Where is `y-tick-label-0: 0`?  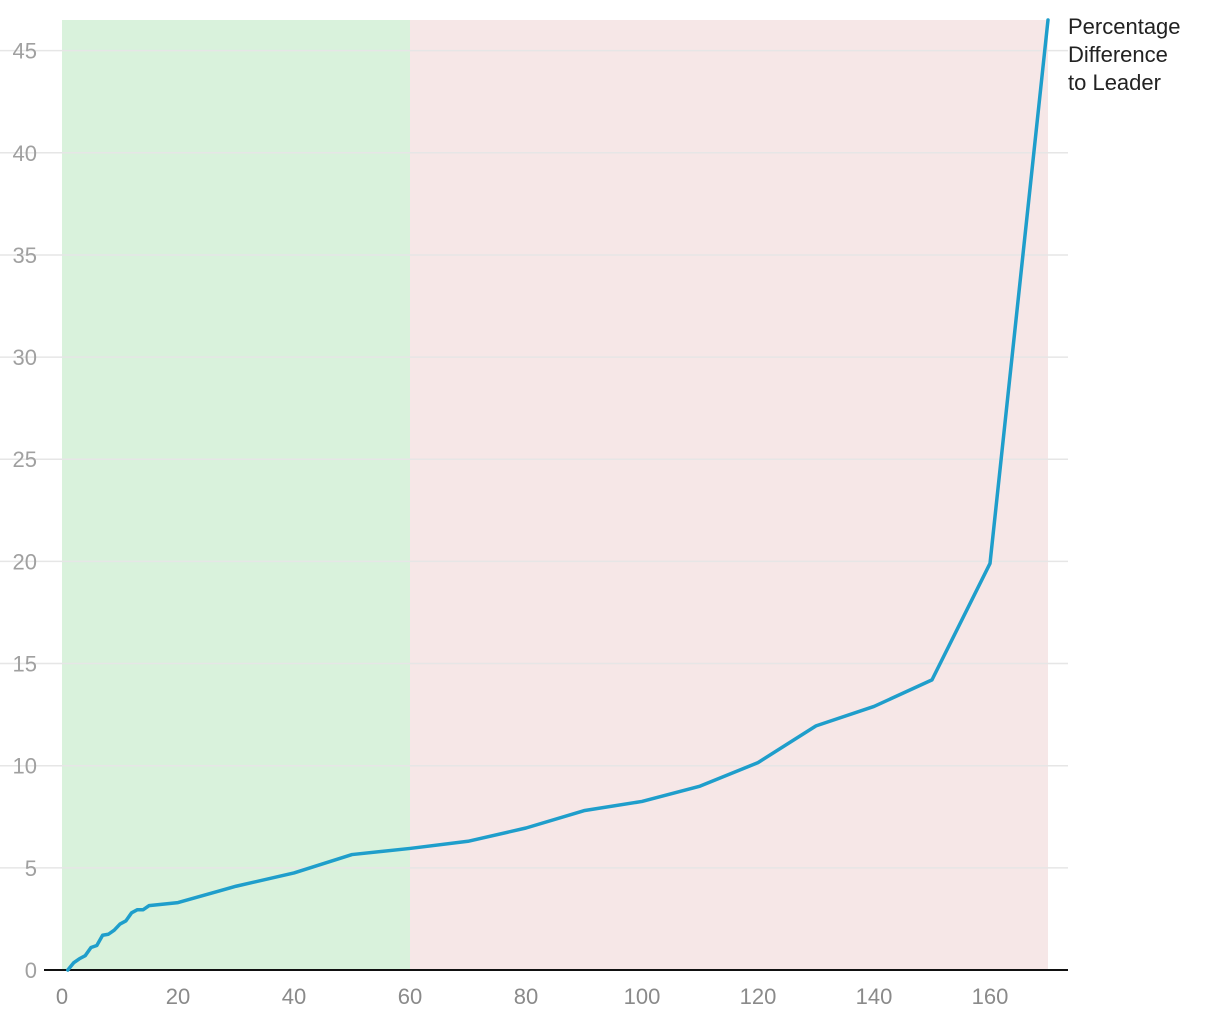
y-tick-label-0: 0 is located at coordinates (31, 970).